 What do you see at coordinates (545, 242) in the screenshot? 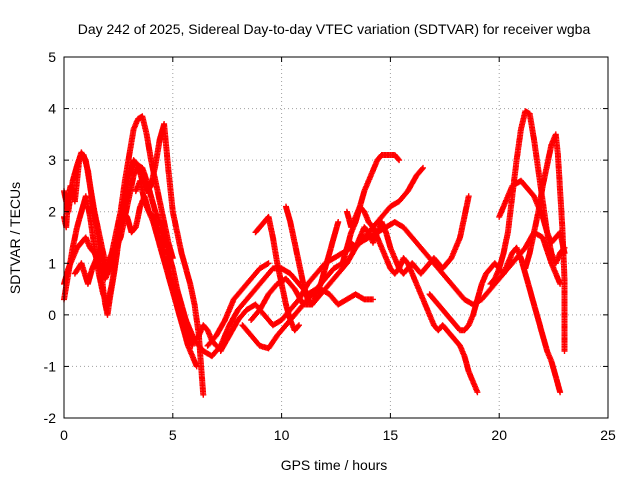
I see `series-sat-q` at bounding box center [545, 242].